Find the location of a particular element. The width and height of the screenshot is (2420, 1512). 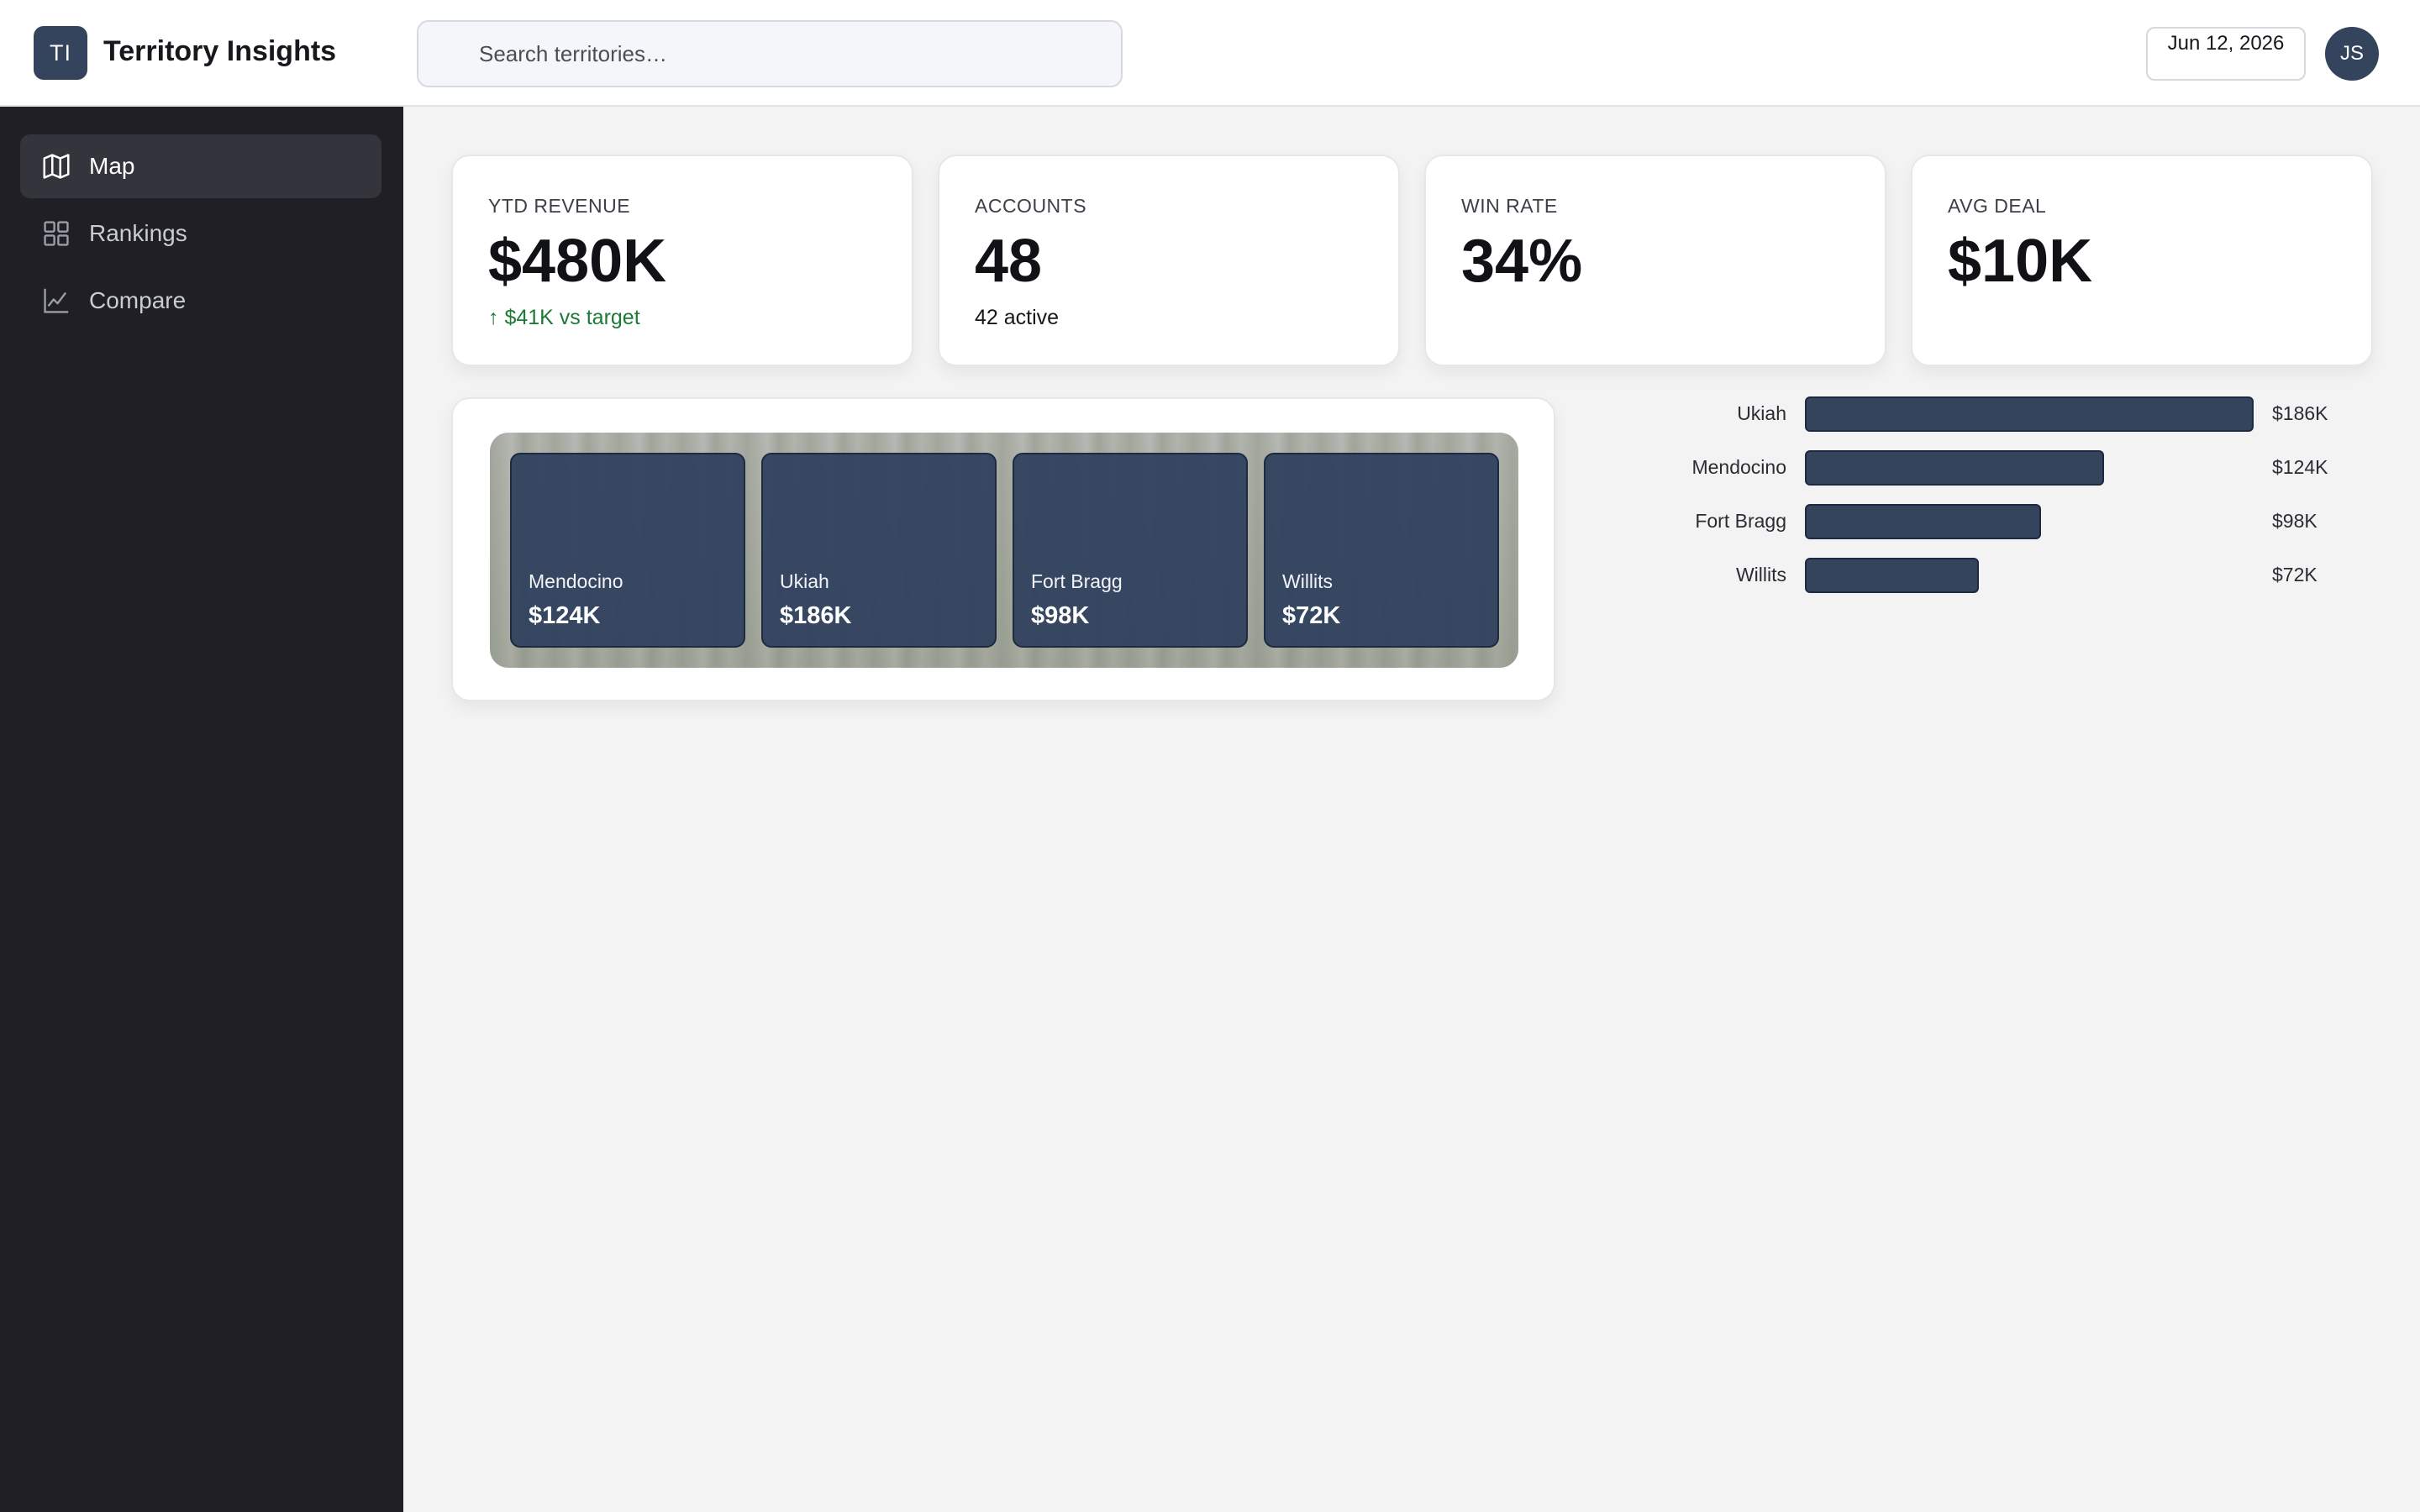

bar-label: Ukiah is located at coordinates (1761, 413).